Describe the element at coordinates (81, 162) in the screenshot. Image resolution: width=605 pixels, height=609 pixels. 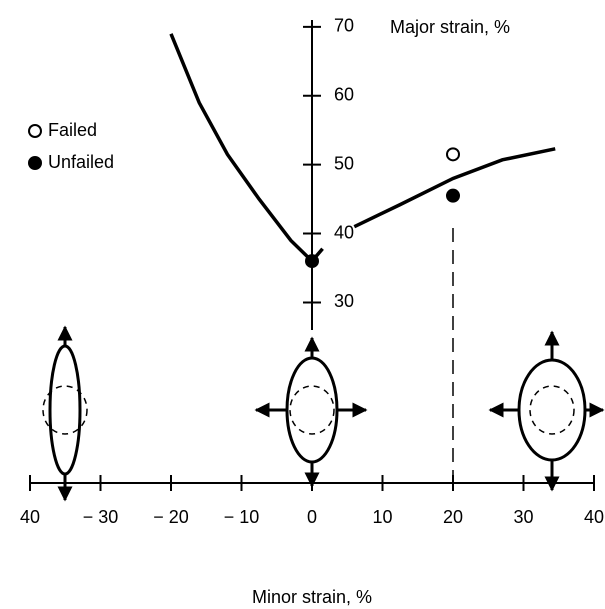
I see `legend-label: Unfailed` at that location.